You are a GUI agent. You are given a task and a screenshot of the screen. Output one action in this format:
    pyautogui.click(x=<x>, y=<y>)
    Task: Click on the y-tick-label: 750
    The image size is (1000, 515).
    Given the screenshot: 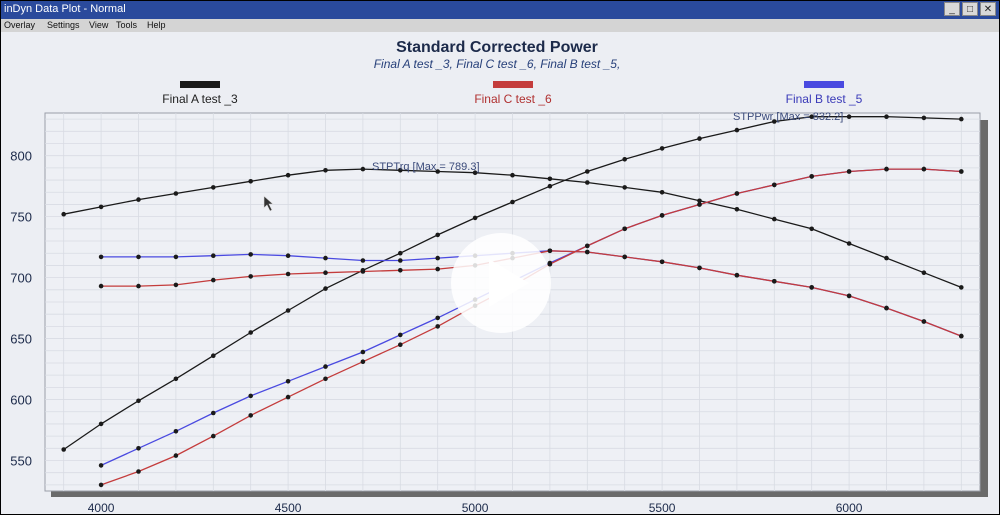 What is the action you would take?
    pyautogui.click(x=21, y=217)
    